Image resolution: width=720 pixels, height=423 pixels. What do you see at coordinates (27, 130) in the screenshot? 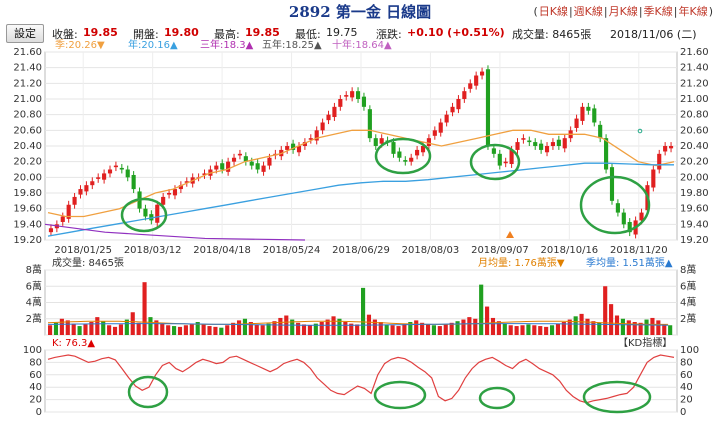
I see `price-ytick-left: 20.60` at bounding box center [27, 130].